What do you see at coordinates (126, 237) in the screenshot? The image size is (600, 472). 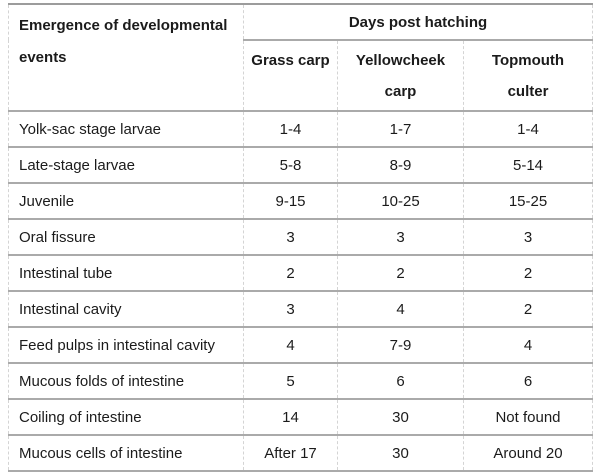 I see `row-label-cell: Oral fissure` at bounding box center [126, 237].